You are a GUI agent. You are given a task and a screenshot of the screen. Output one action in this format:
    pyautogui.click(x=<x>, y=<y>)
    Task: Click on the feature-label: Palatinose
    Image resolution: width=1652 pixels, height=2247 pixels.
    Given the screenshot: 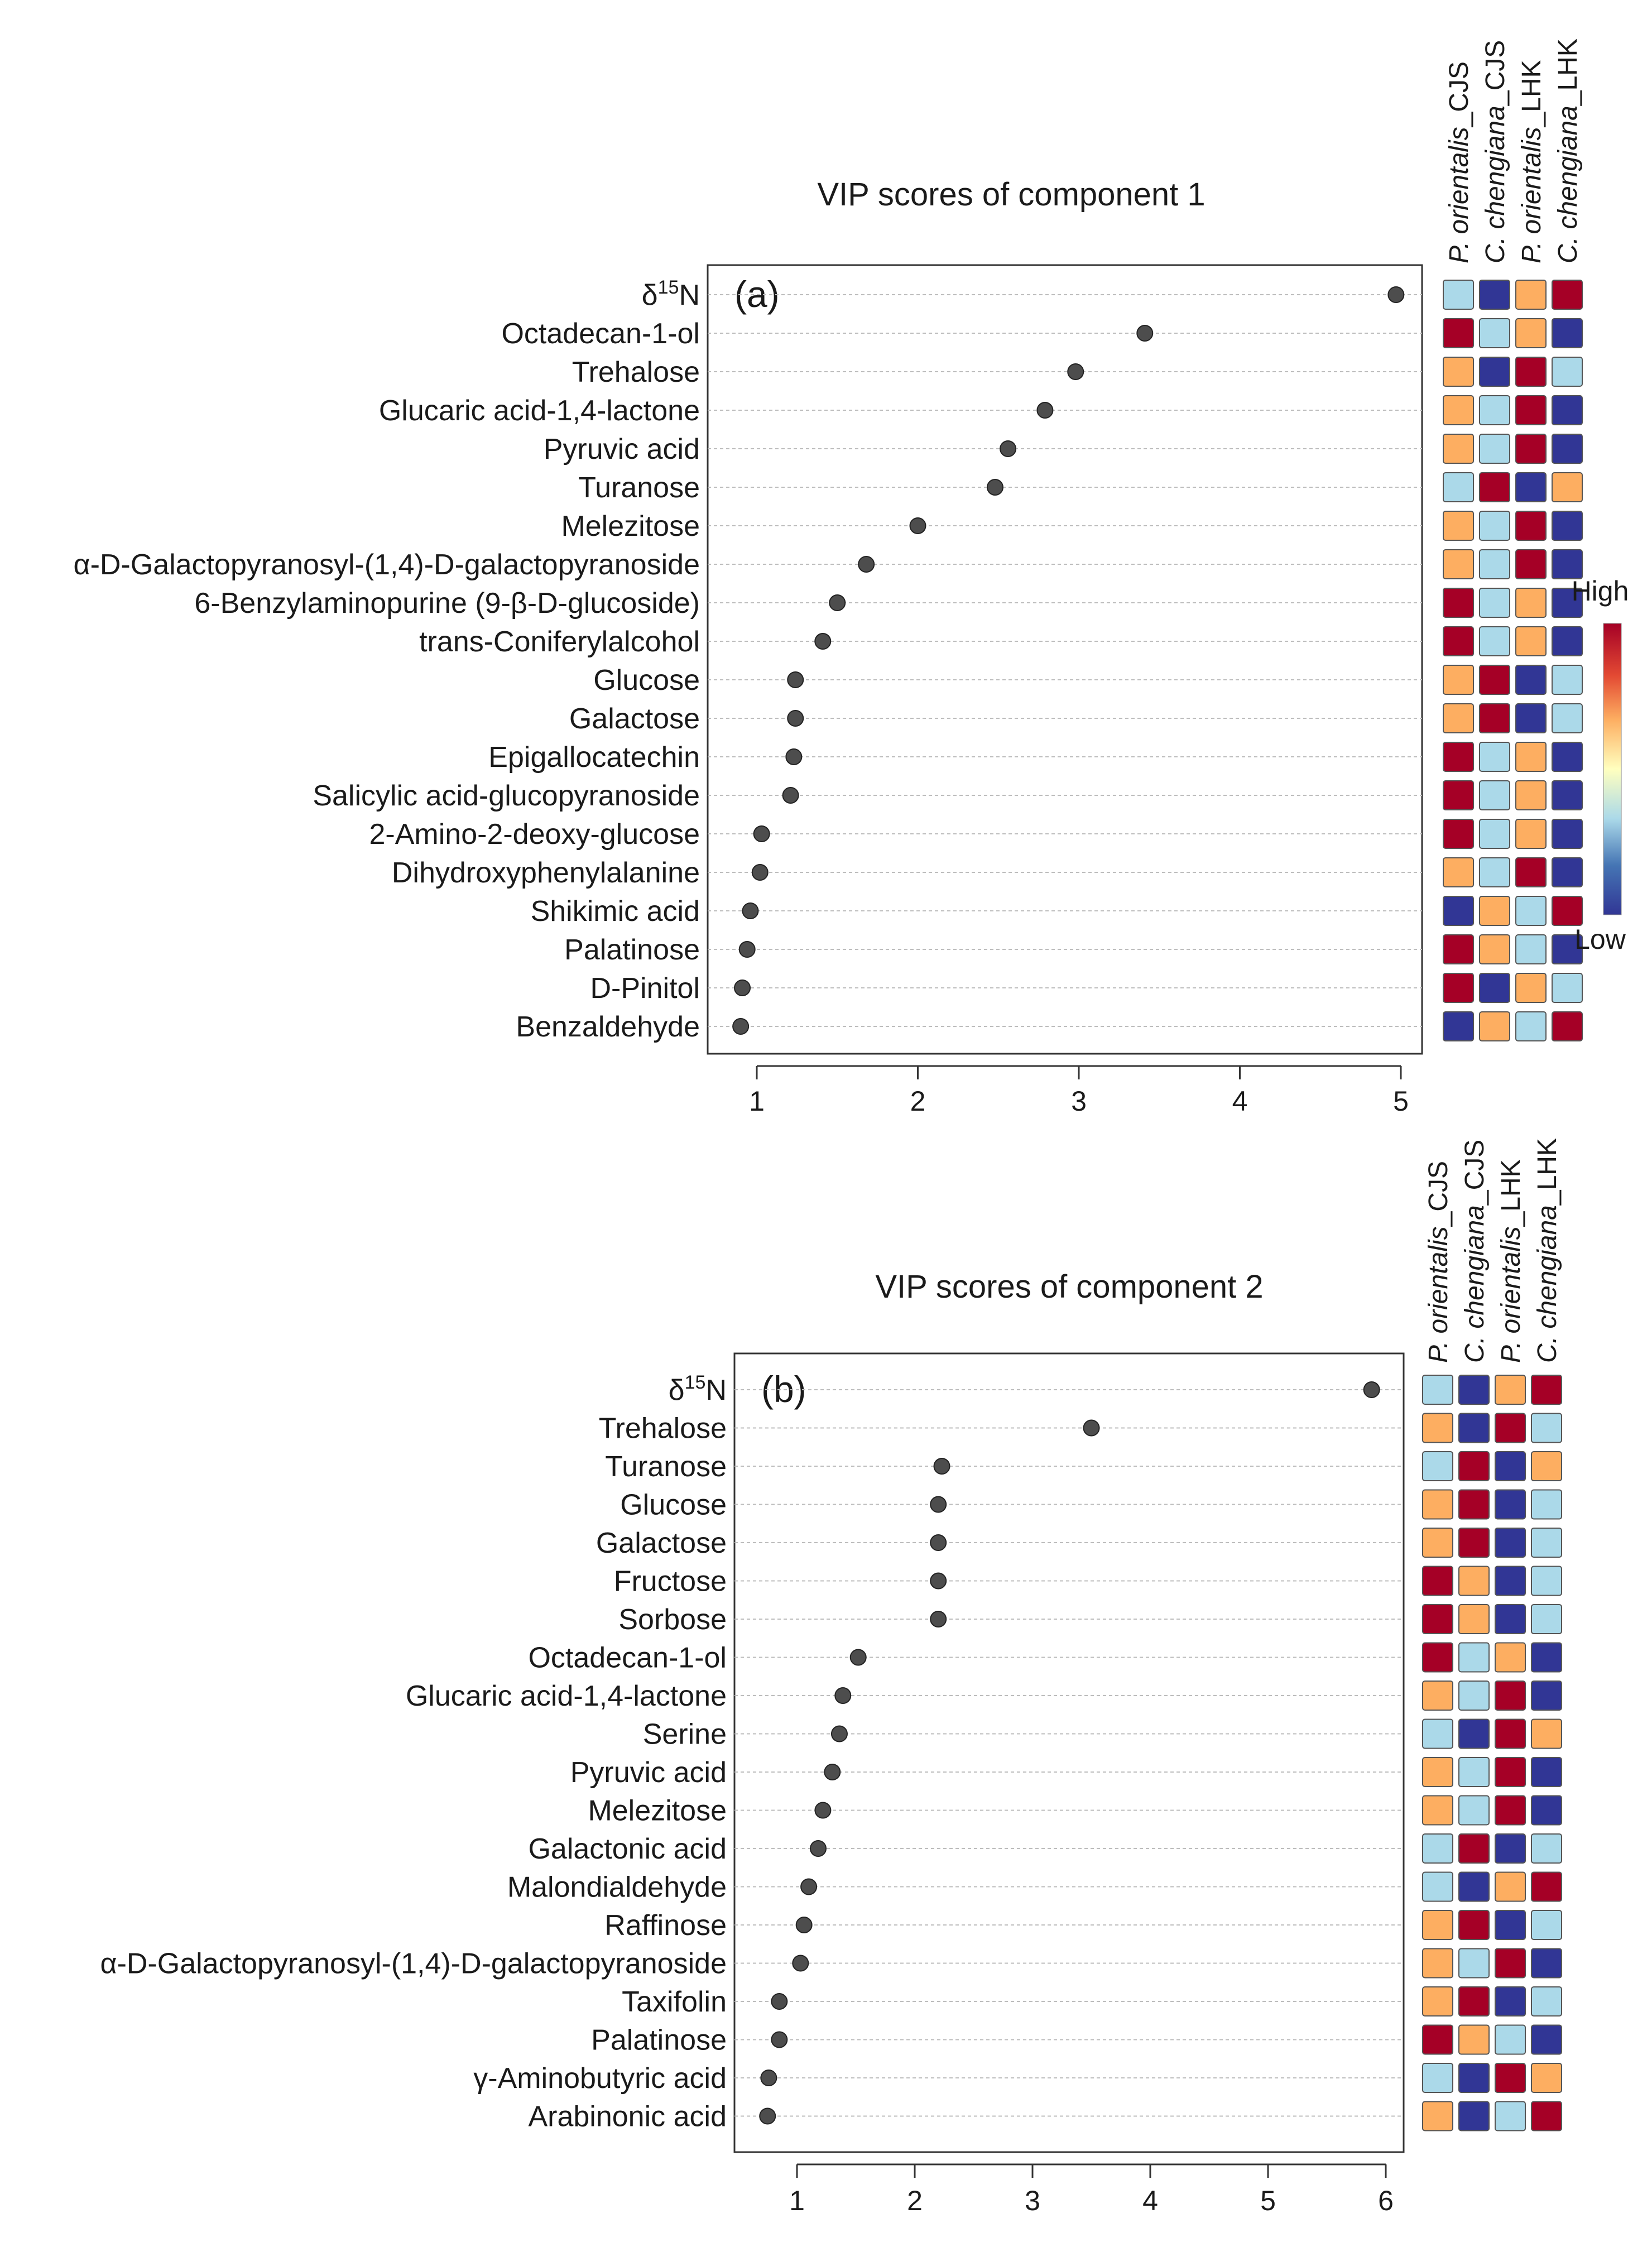 What is the action you would take?
    pyautogui.click(x=659, y=2040)
    